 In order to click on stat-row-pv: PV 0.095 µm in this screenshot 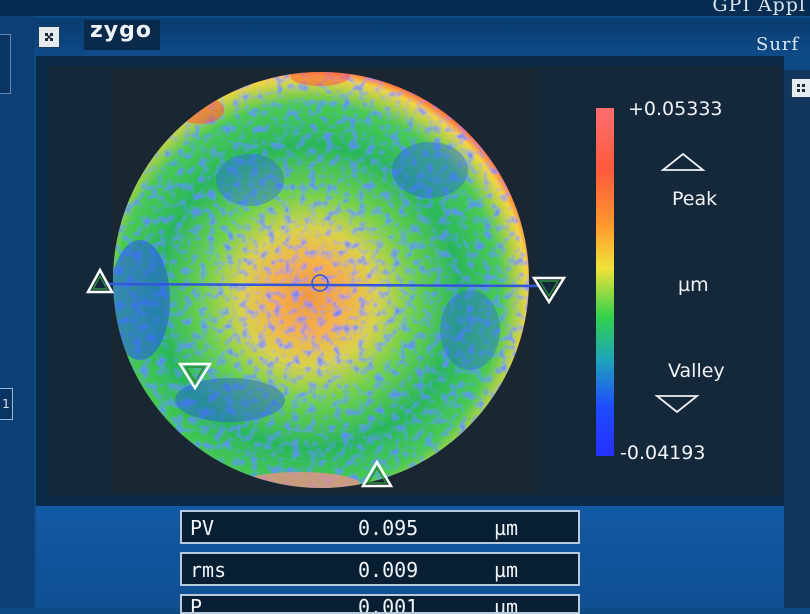, I will do `click(380, 527)`.